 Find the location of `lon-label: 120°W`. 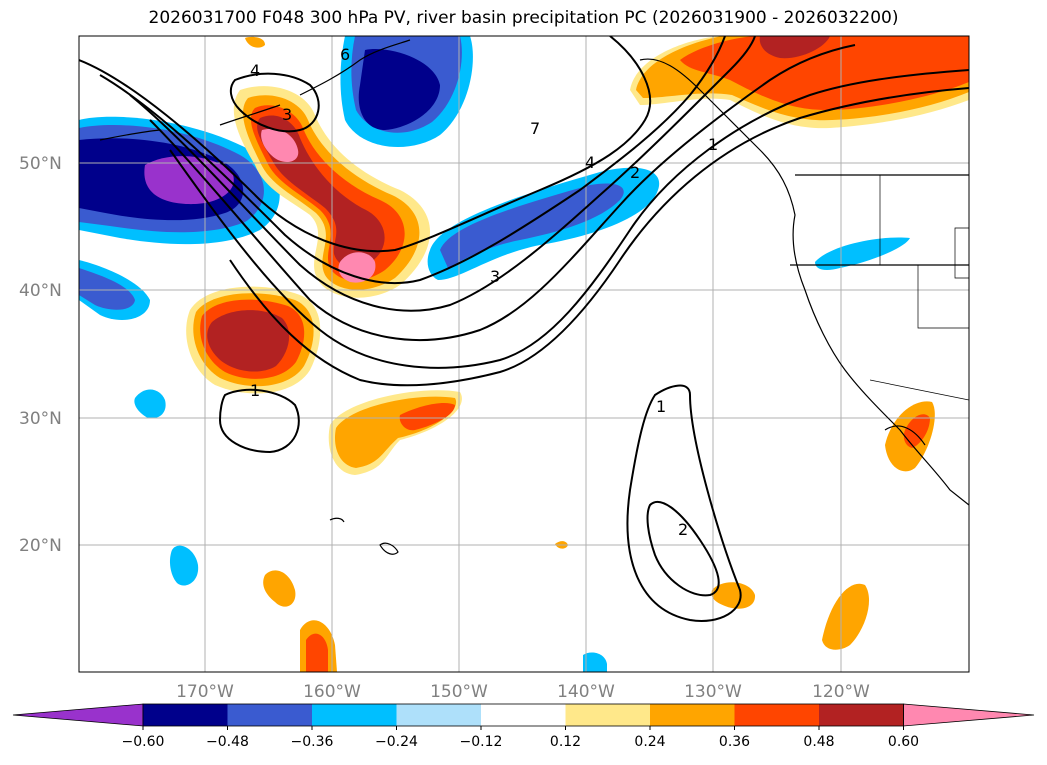

lon-label: 120°W is located at coordinates (841, 692).